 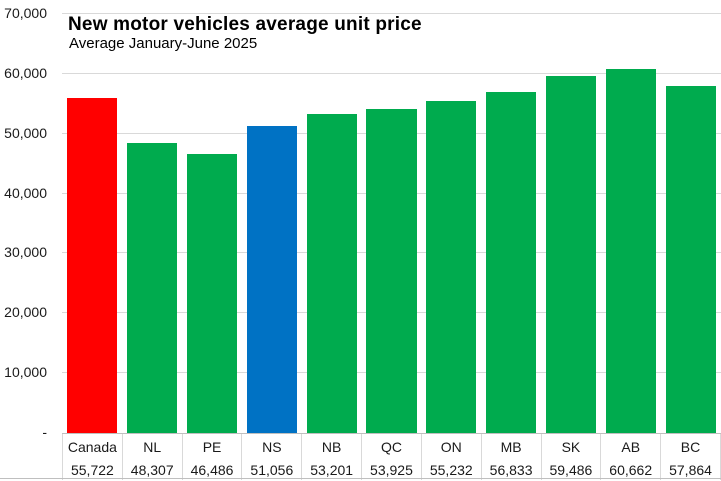 What do you see at coordinates (691, 259) in the screenshot?
I see `bar-bc` at bounding box center [691, 259].